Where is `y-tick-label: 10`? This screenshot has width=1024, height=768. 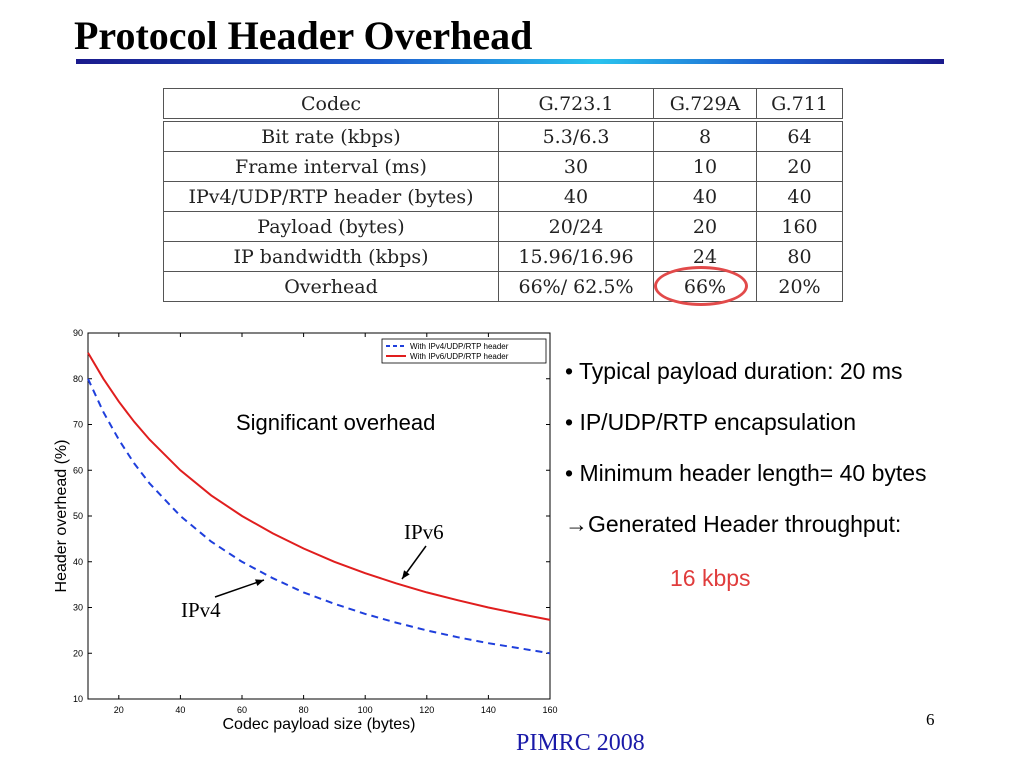
y-tick-label: 10 is located at coordinates (78, 699).